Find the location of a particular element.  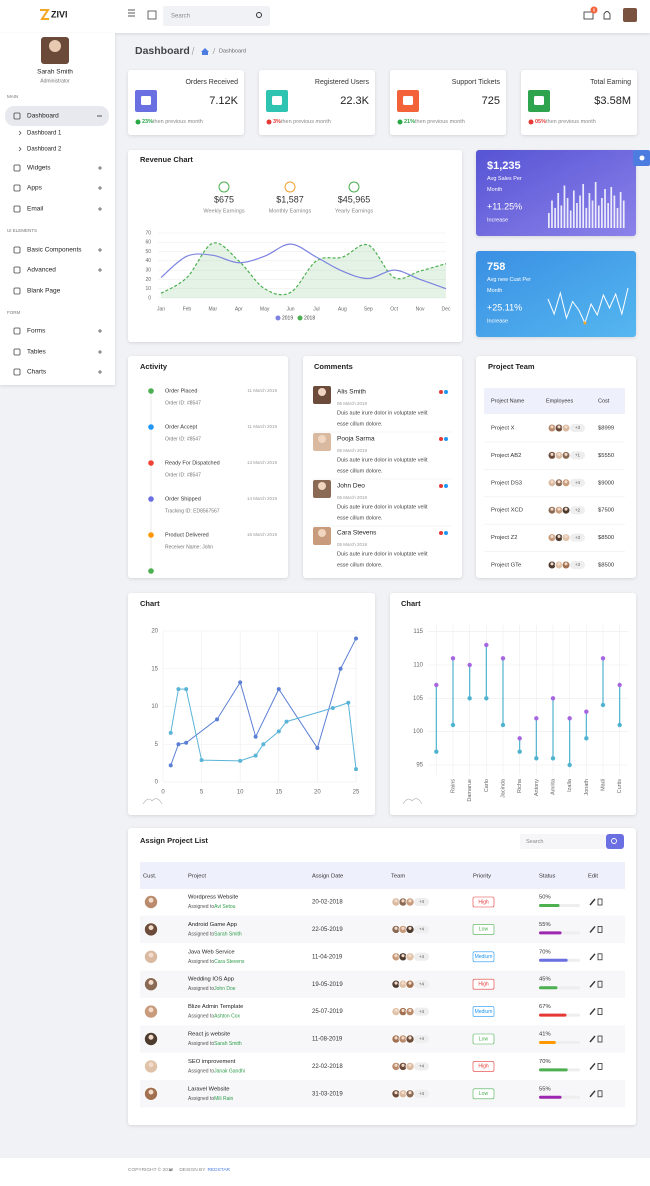

summary-label: Yearly Earnings is located at coordinates (354, 211).